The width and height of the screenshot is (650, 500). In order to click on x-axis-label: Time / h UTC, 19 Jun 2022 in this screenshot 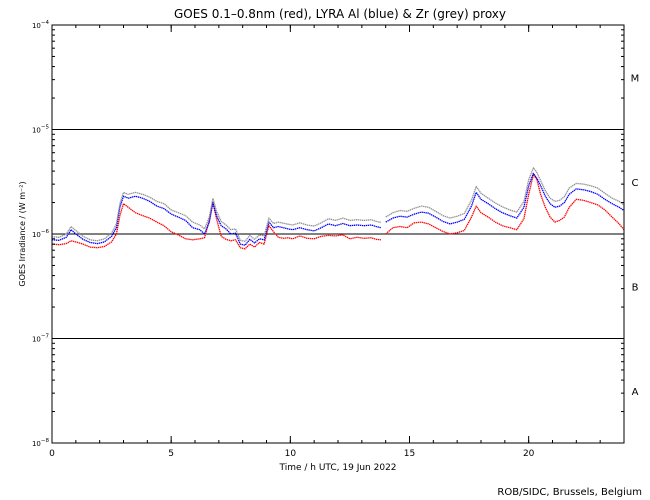, I will do `click(337, 468)`.